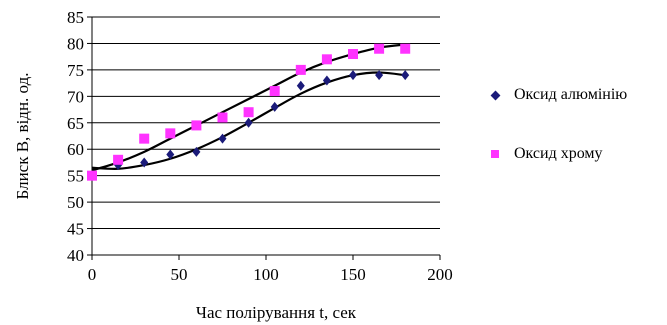 This screenshot has width=667, height=325. What do you see at coordinates (75, 123) in the screenshot?
I see `y-tick-label: 65` at bounding box center [75, 123].